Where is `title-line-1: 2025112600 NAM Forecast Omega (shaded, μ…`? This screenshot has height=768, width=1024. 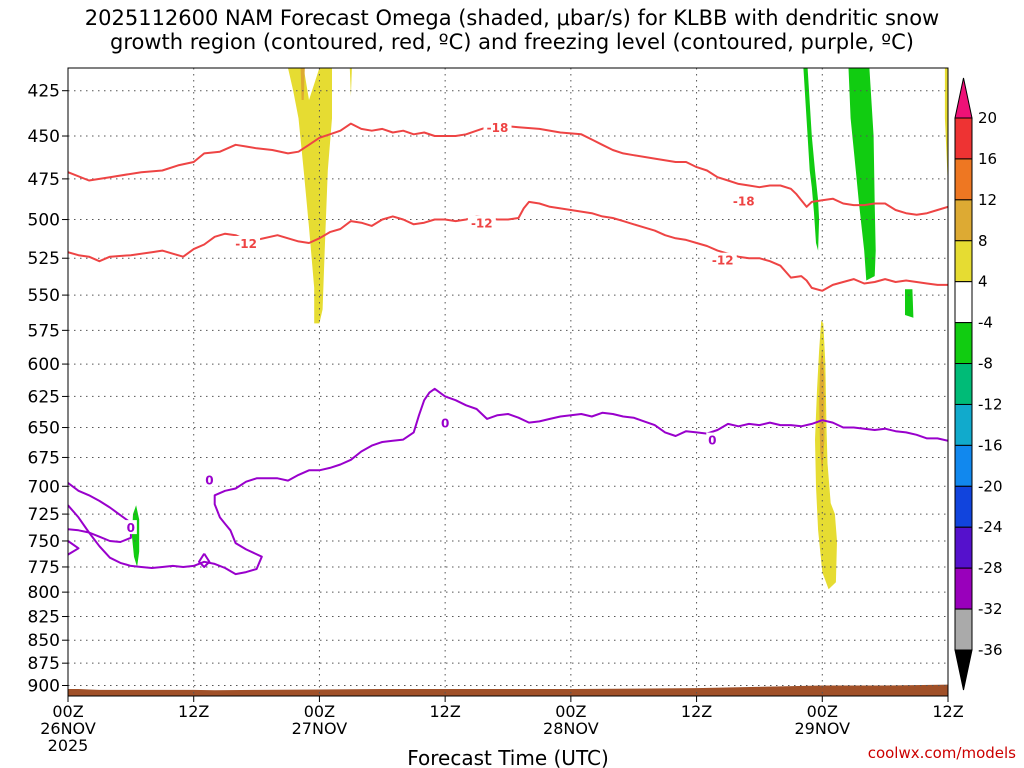 title-line-1: 2025112600 NAM Forecast Omega (shaded, μ… is located at coordinates (512, 18).